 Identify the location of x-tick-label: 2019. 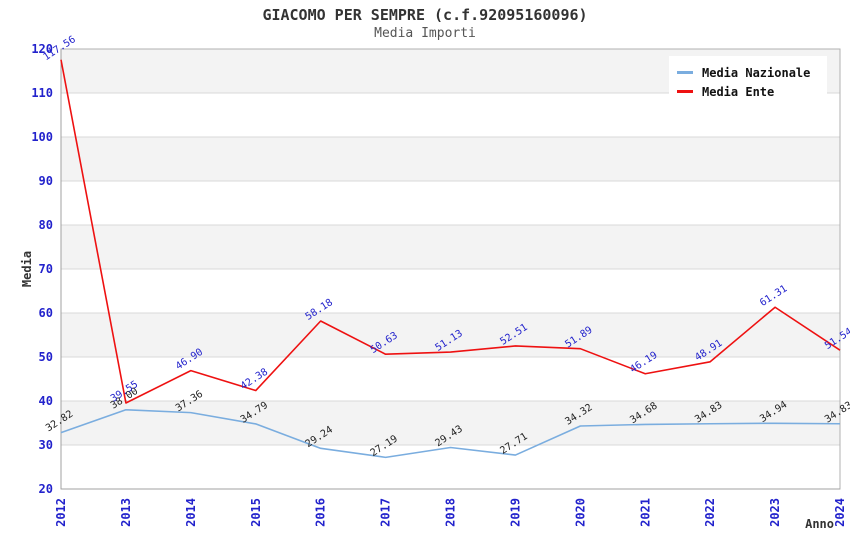
(515, 512).